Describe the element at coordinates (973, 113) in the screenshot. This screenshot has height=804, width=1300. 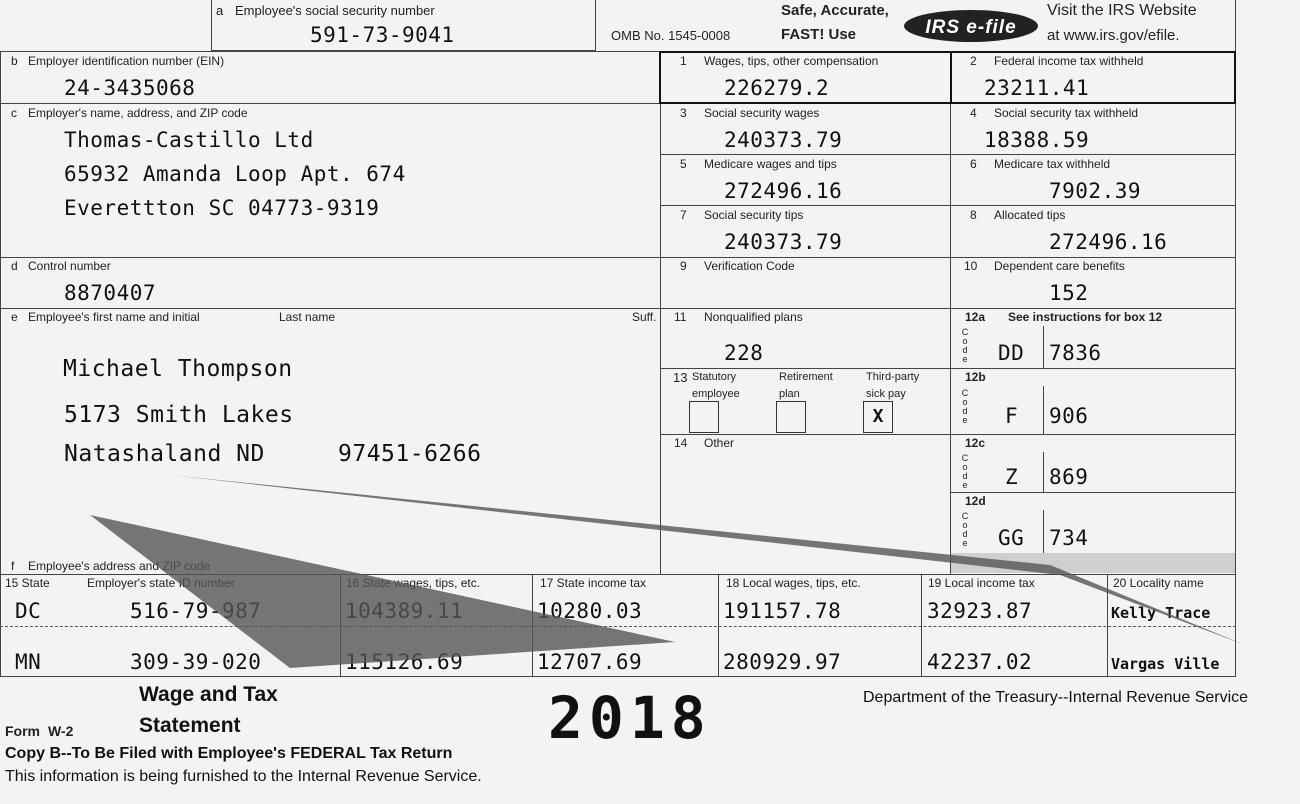
I see `box4-number: 4` at that location.